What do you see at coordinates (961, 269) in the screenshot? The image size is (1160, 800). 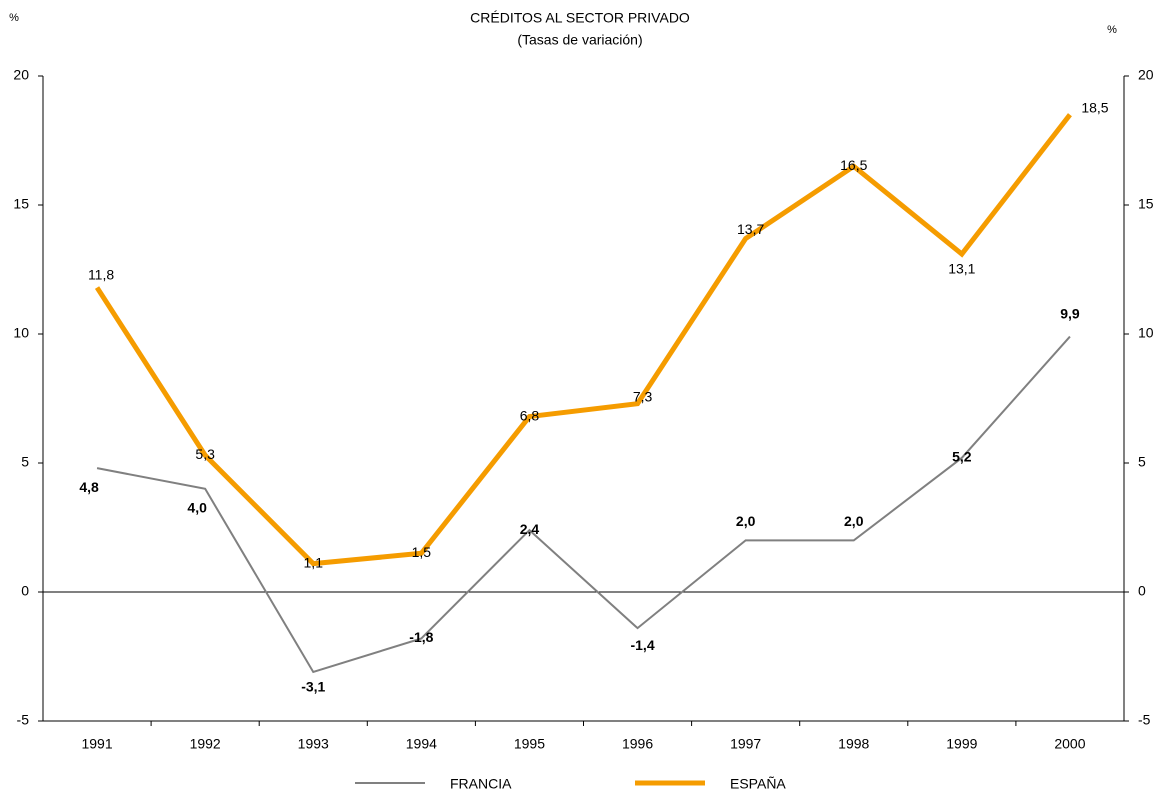 I see `data-label: 13,1` at bounding box center [961, 269].